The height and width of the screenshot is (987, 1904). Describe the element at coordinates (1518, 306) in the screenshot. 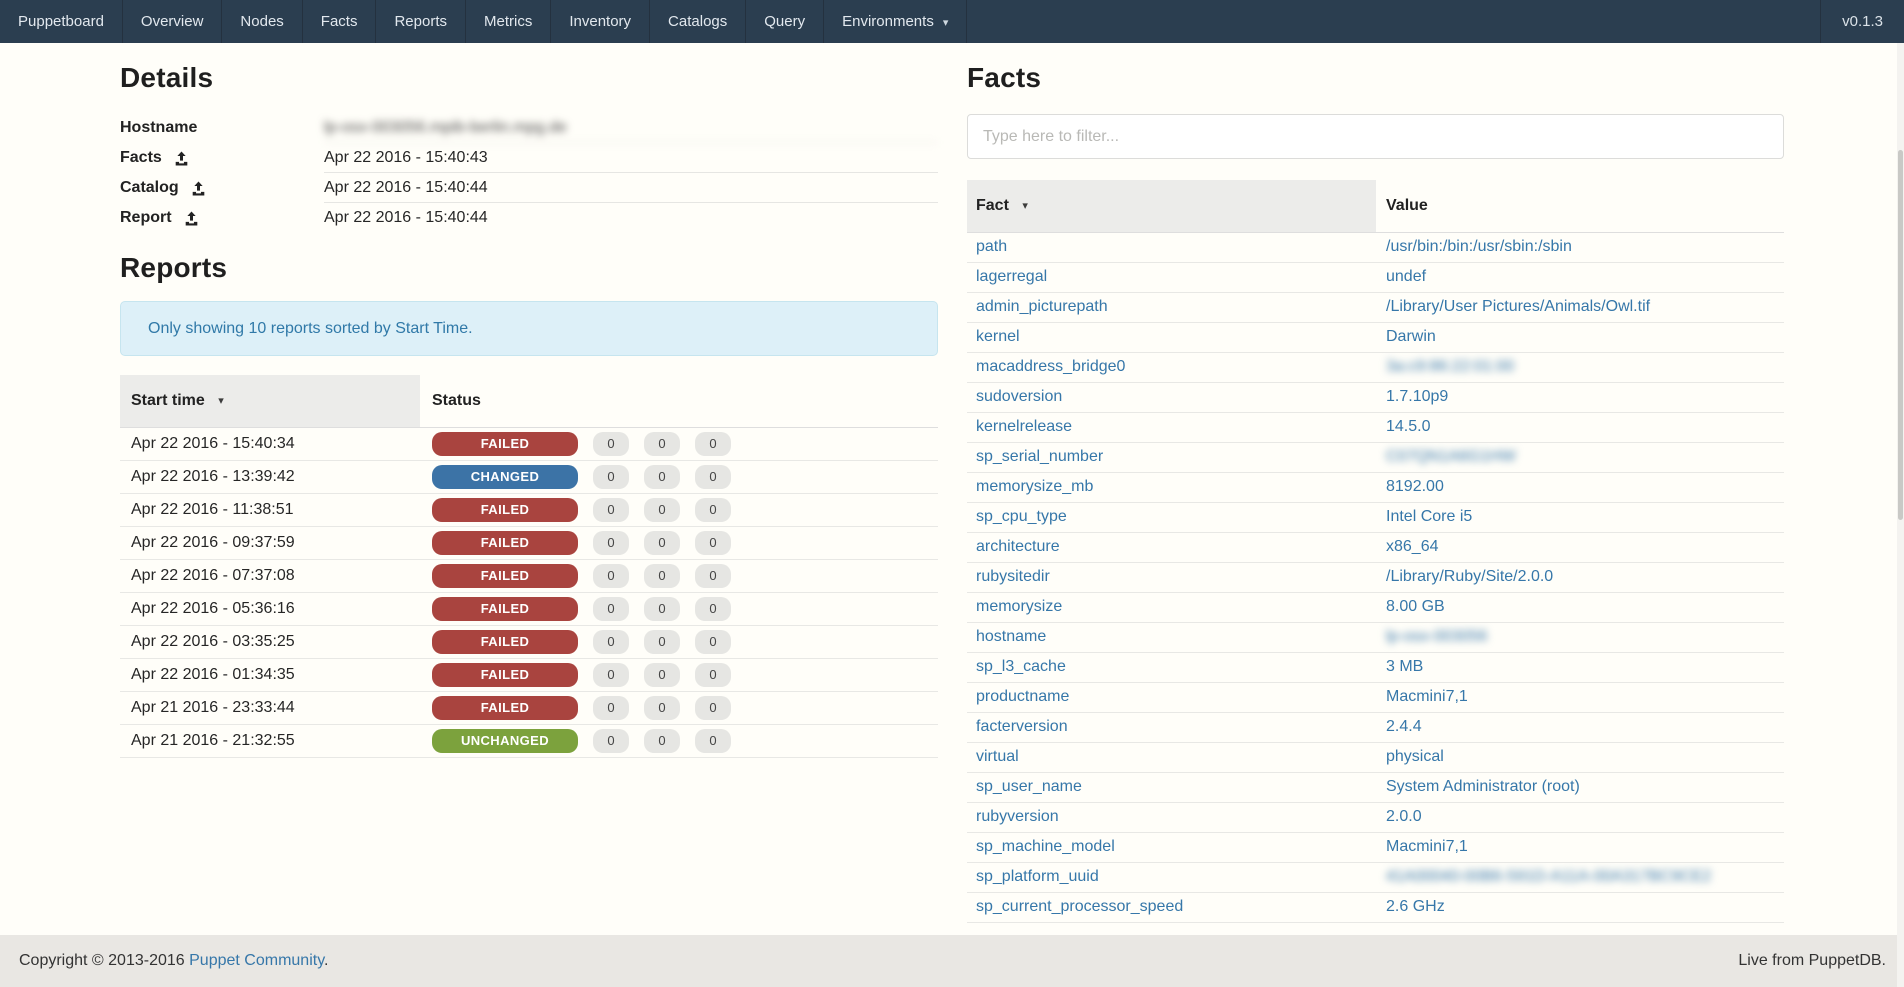

I see `fact-value-link: /Library/User Pictures/Animals/Owl.tif` at that location.